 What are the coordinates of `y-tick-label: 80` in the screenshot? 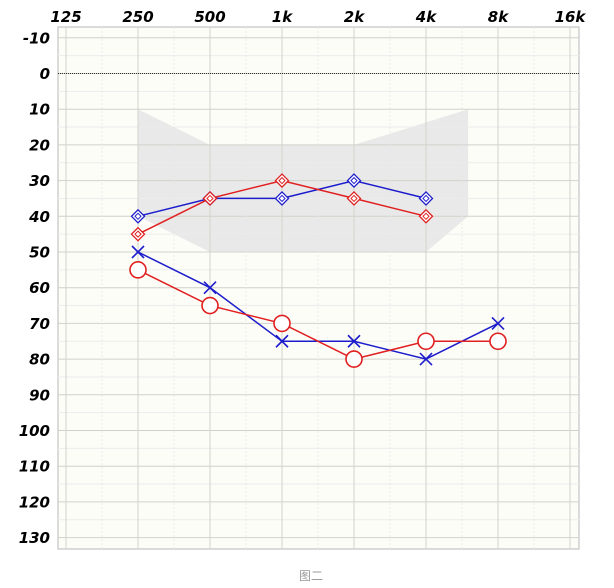 It's located at (39, 360).